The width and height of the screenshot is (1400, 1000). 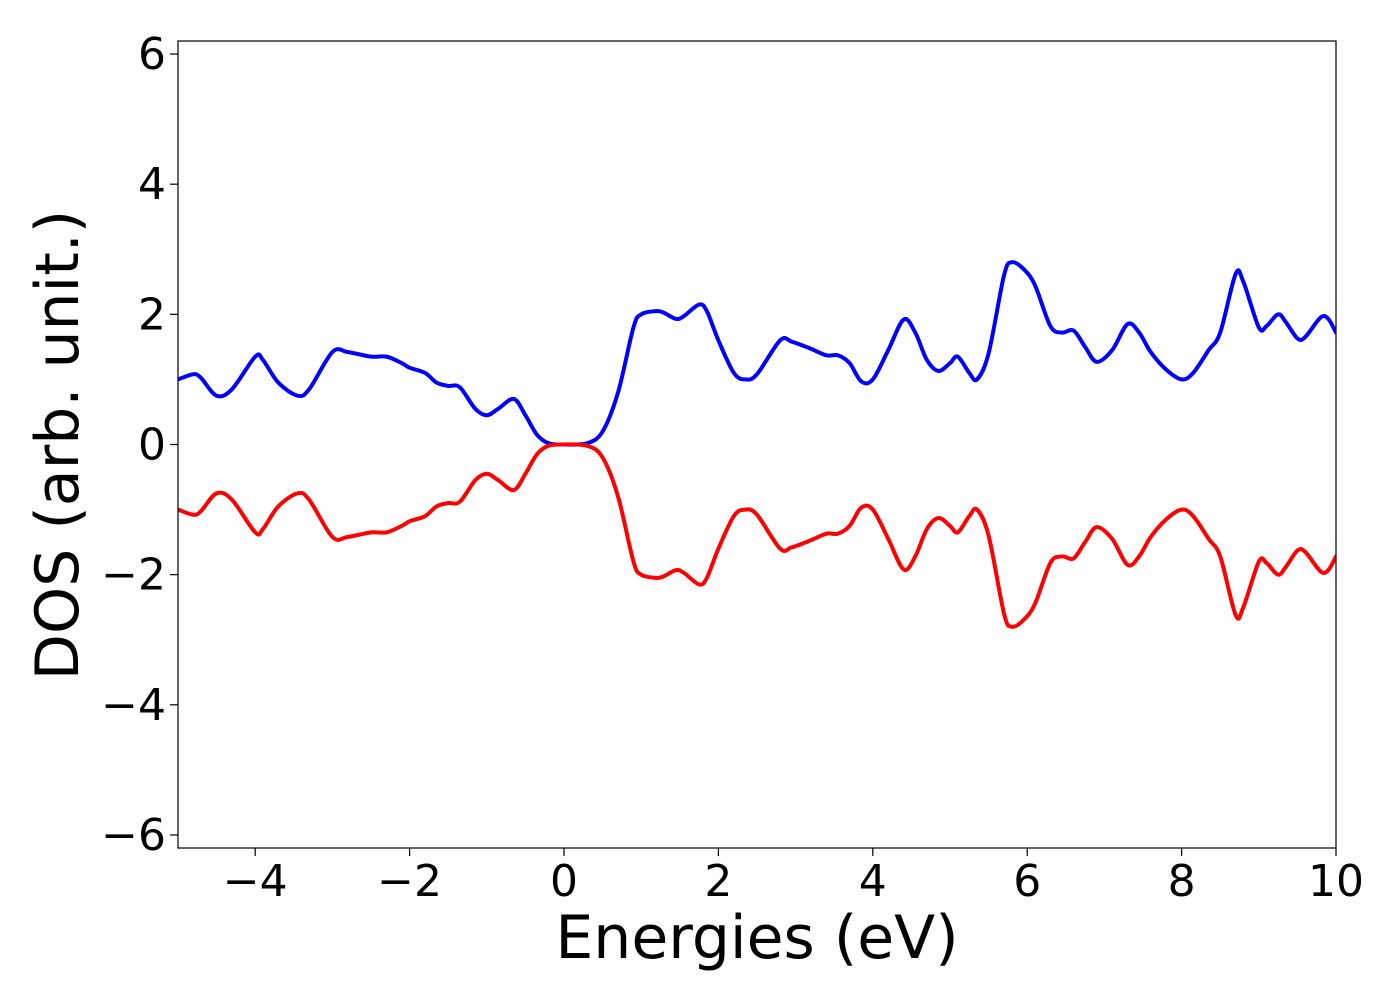 What do you see at coordinates (793, 877) in the screenshot?
I see `x-axis-ticks: −4 −2 0 2 4 6 8 10` at bounding box center [793, 877].